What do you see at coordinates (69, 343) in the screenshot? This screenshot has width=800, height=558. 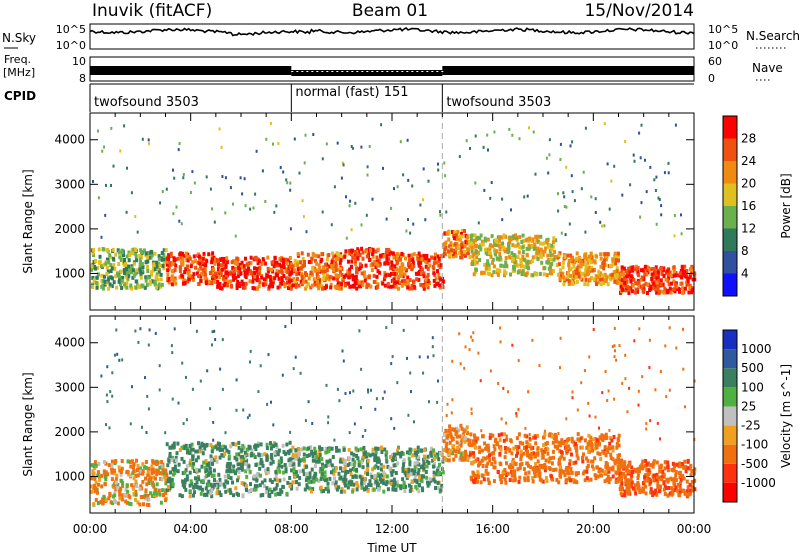 I see `y-tick-label: 4000` at bounding box center [69, 343].